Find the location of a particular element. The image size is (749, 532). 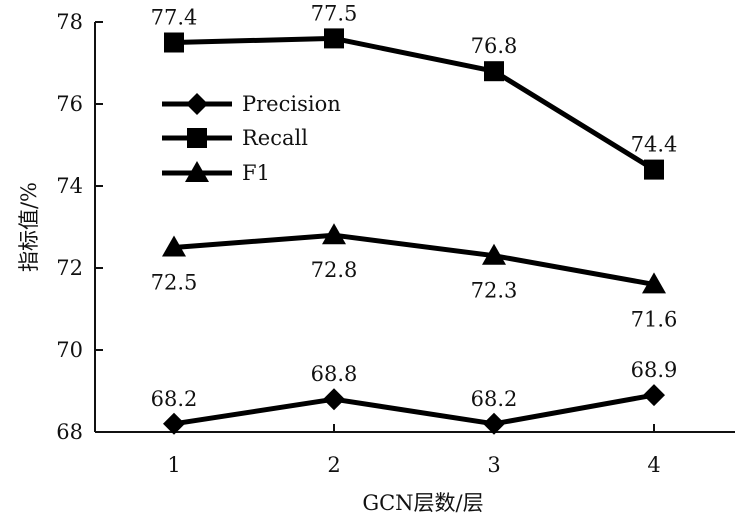

data-label-recall: 77.4 is located at coordinates (174, 18).